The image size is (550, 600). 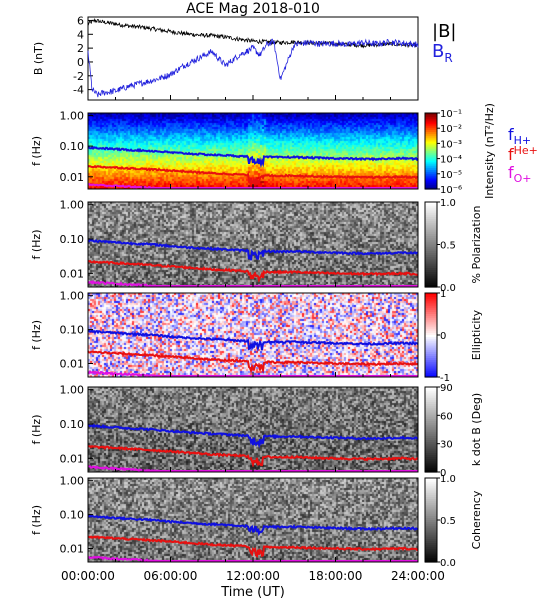 What do you see at coordinates (445, 378) in the screenshot?
I see `colorbar-tick-label: -1` at bounding box center [445, 378].